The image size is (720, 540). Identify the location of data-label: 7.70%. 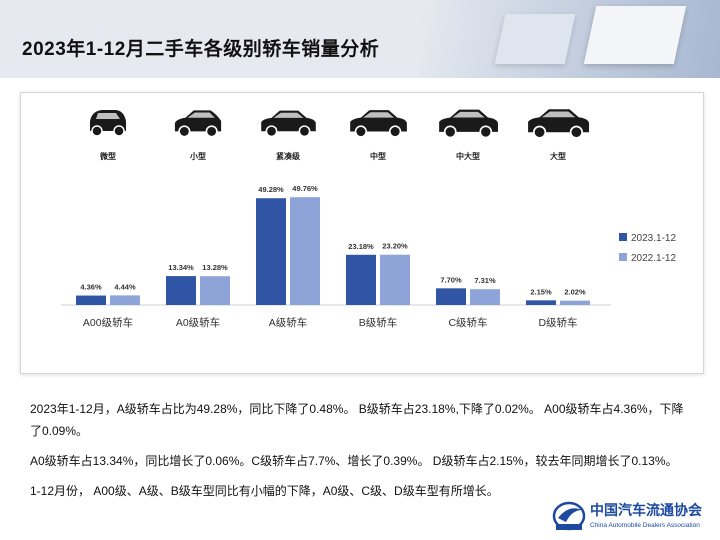
(451, 279).